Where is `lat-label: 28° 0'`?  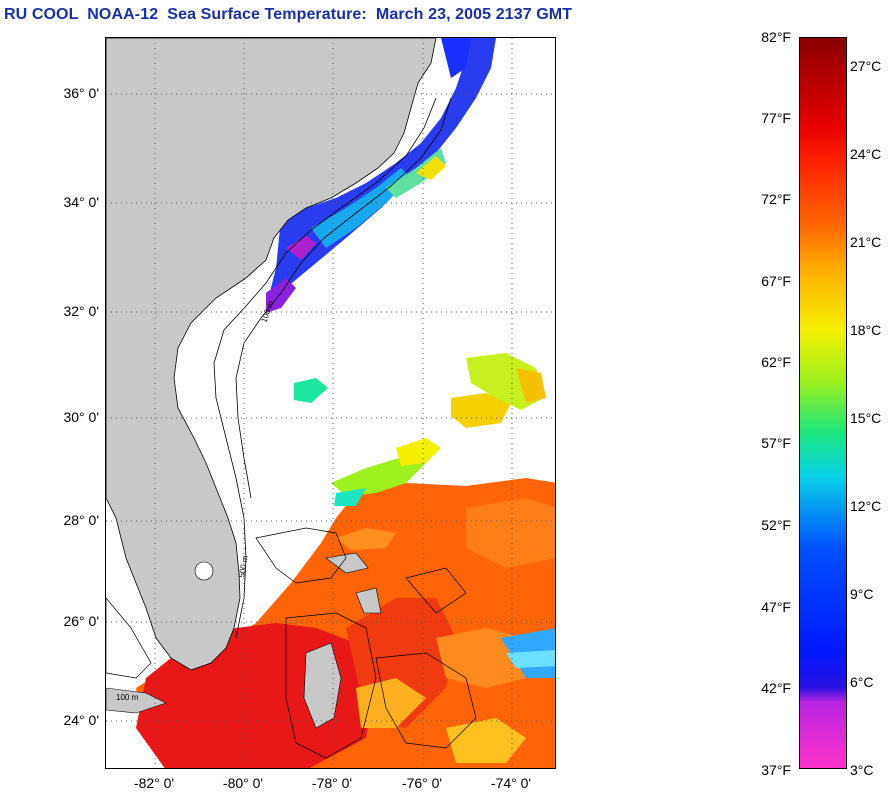
lat-label: 28° 0' is located at coordinates (81, 520).